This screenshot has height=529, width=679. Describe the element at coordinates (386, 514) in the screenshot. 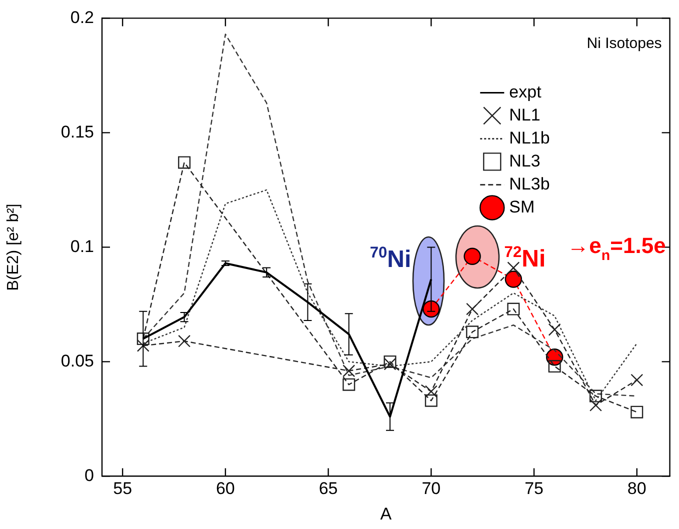

I see `x-axis-title: A` at that location.